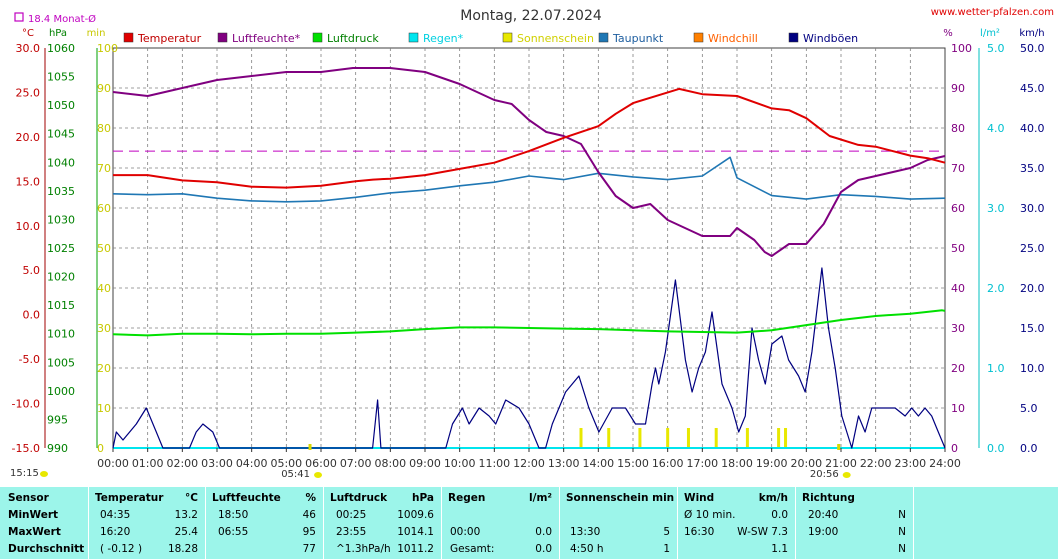  What do you see at coordinates (762, 532) in the screenshot?
I see `stats-cell-wind-b: W-SW 7.3` at bounding box center [762, 532].